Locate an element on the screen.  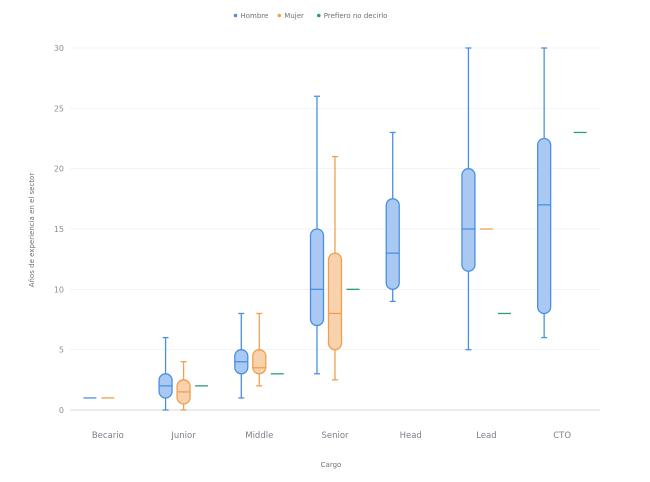
box-hombre-middle is located at coordinates (241, 355).